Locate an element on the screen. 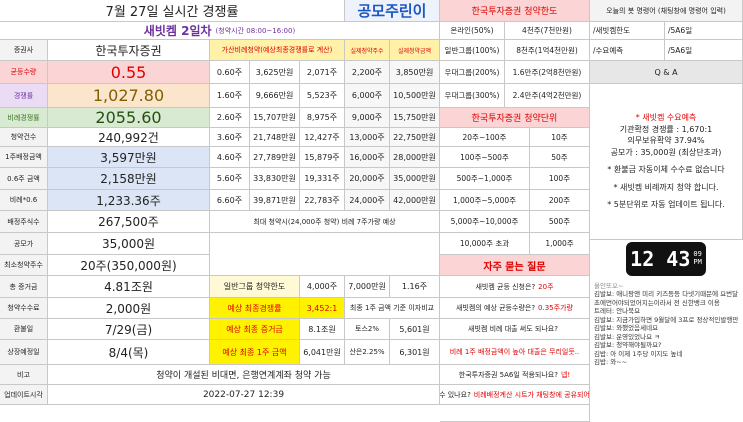  chat-line: 김발보: 와했었음세네요 is located at coordinates (626, 328).